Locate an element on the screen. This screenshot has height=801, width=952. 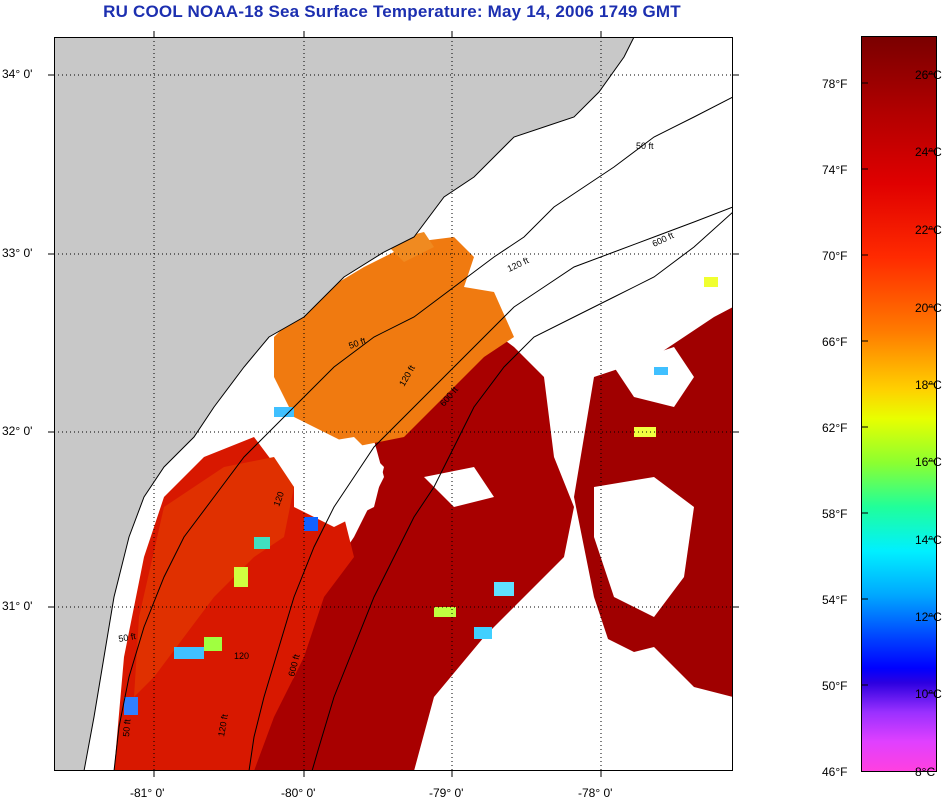
colorbar-c-label: 18°C is located at coordinates (928, 385).